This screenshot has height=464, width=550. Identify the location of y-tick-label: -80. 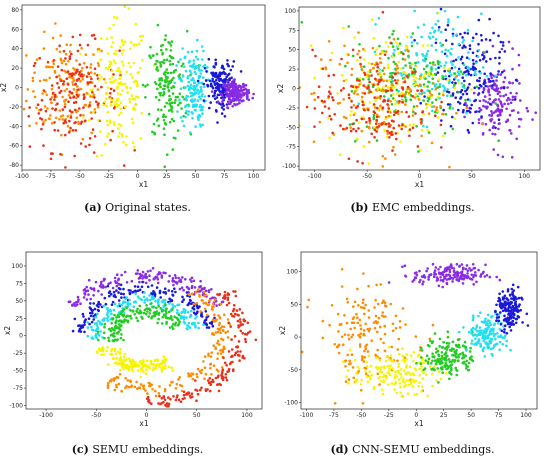
(14, 165).